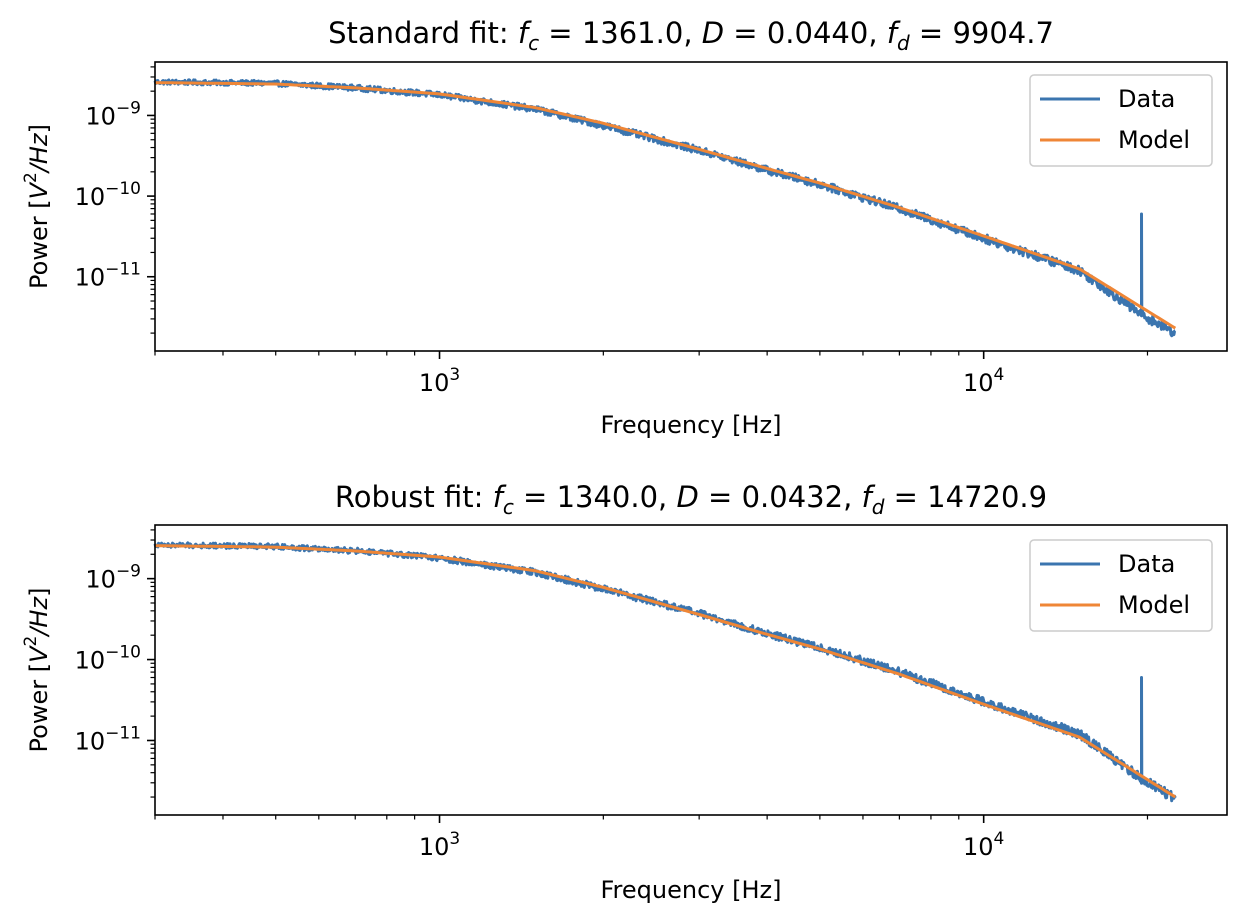  What do you see at coordinates (439, 381) in the screenshot?
I see `top-x-tick-label: 10³` at bounding box center [439, 381].